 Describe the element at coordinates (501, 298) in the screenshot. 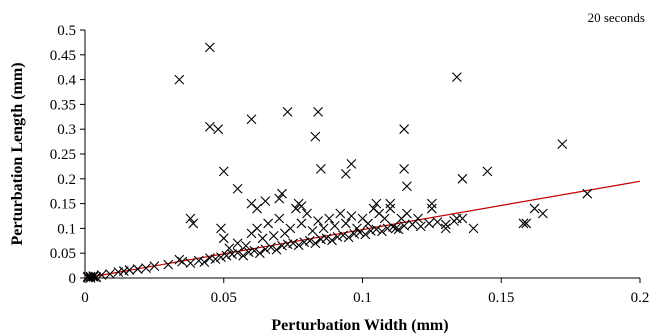

I see `x-tick-label: 0.15` at that location.